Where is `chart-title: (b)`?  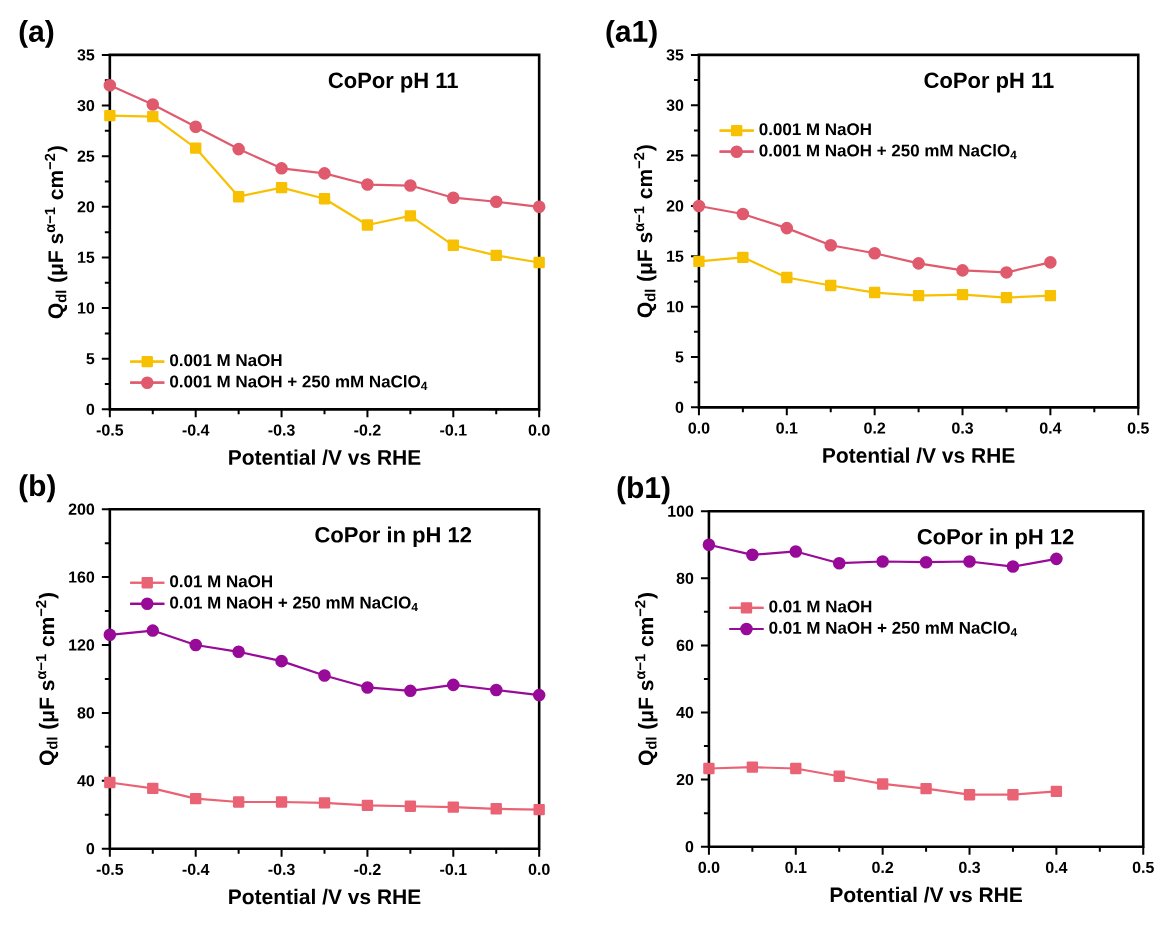 chart-title: (b) is located at coordinates (37, 488).